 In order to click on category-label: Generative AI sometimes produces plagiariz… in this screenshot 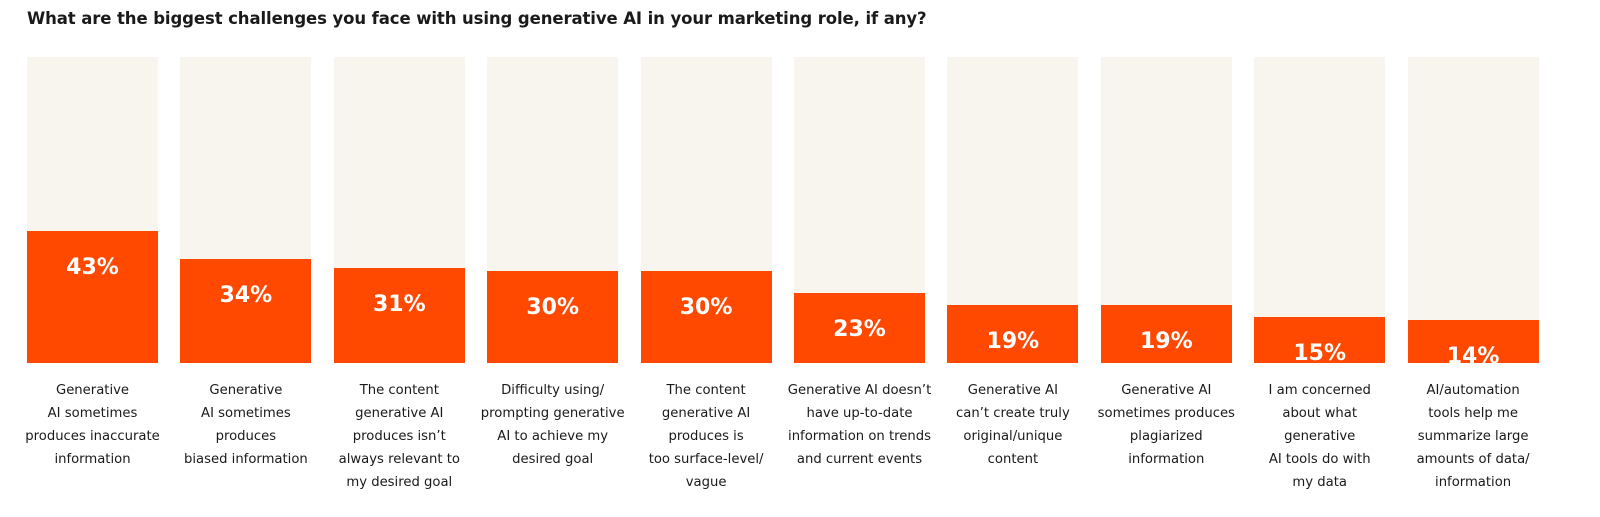, I will do `click(1166, 425)`.